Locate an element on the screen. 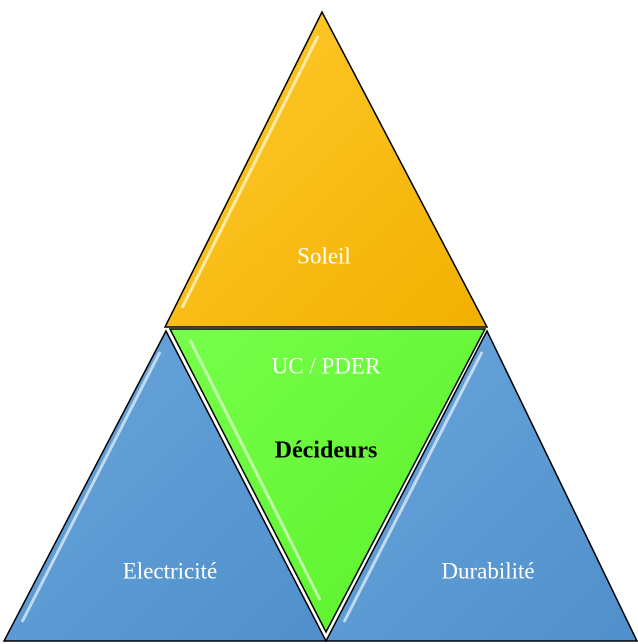 This screenshot has width=638, height=644. label-right: Durabilité is located at coordinates (487, 570).